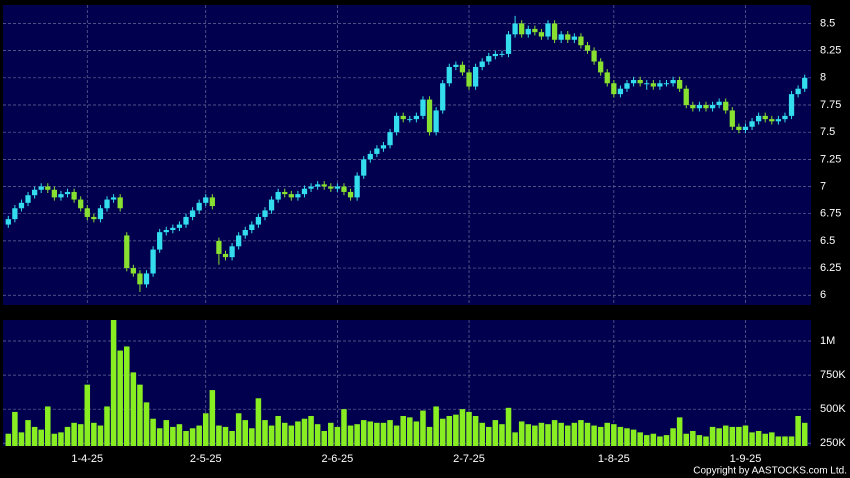  What do you see at coordinates (469, 459) in the screenshot?
I see `x-tick-label: 2-7-25` at bounding box center [469, 459].